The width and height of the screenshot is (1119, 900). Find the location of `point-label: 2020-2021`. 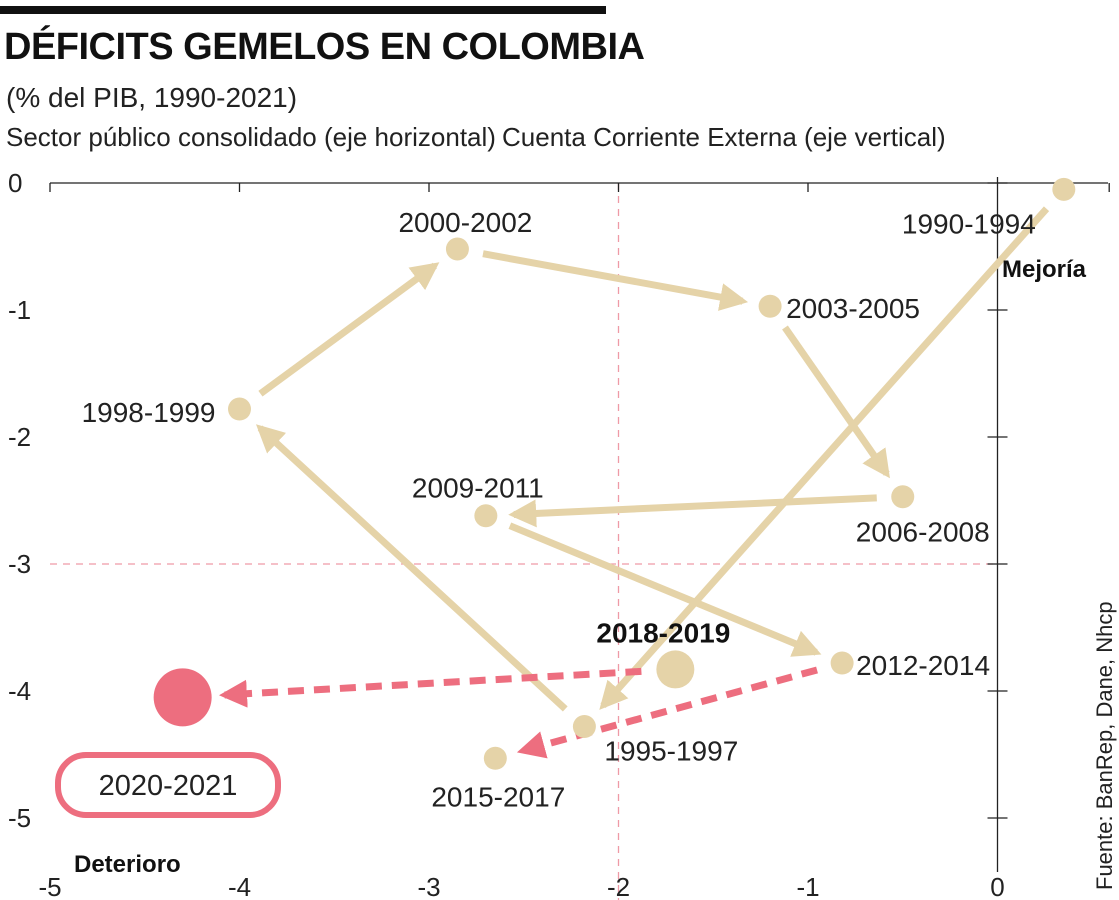

point-label: 2020-2021 is located at coordinates (168, 786).